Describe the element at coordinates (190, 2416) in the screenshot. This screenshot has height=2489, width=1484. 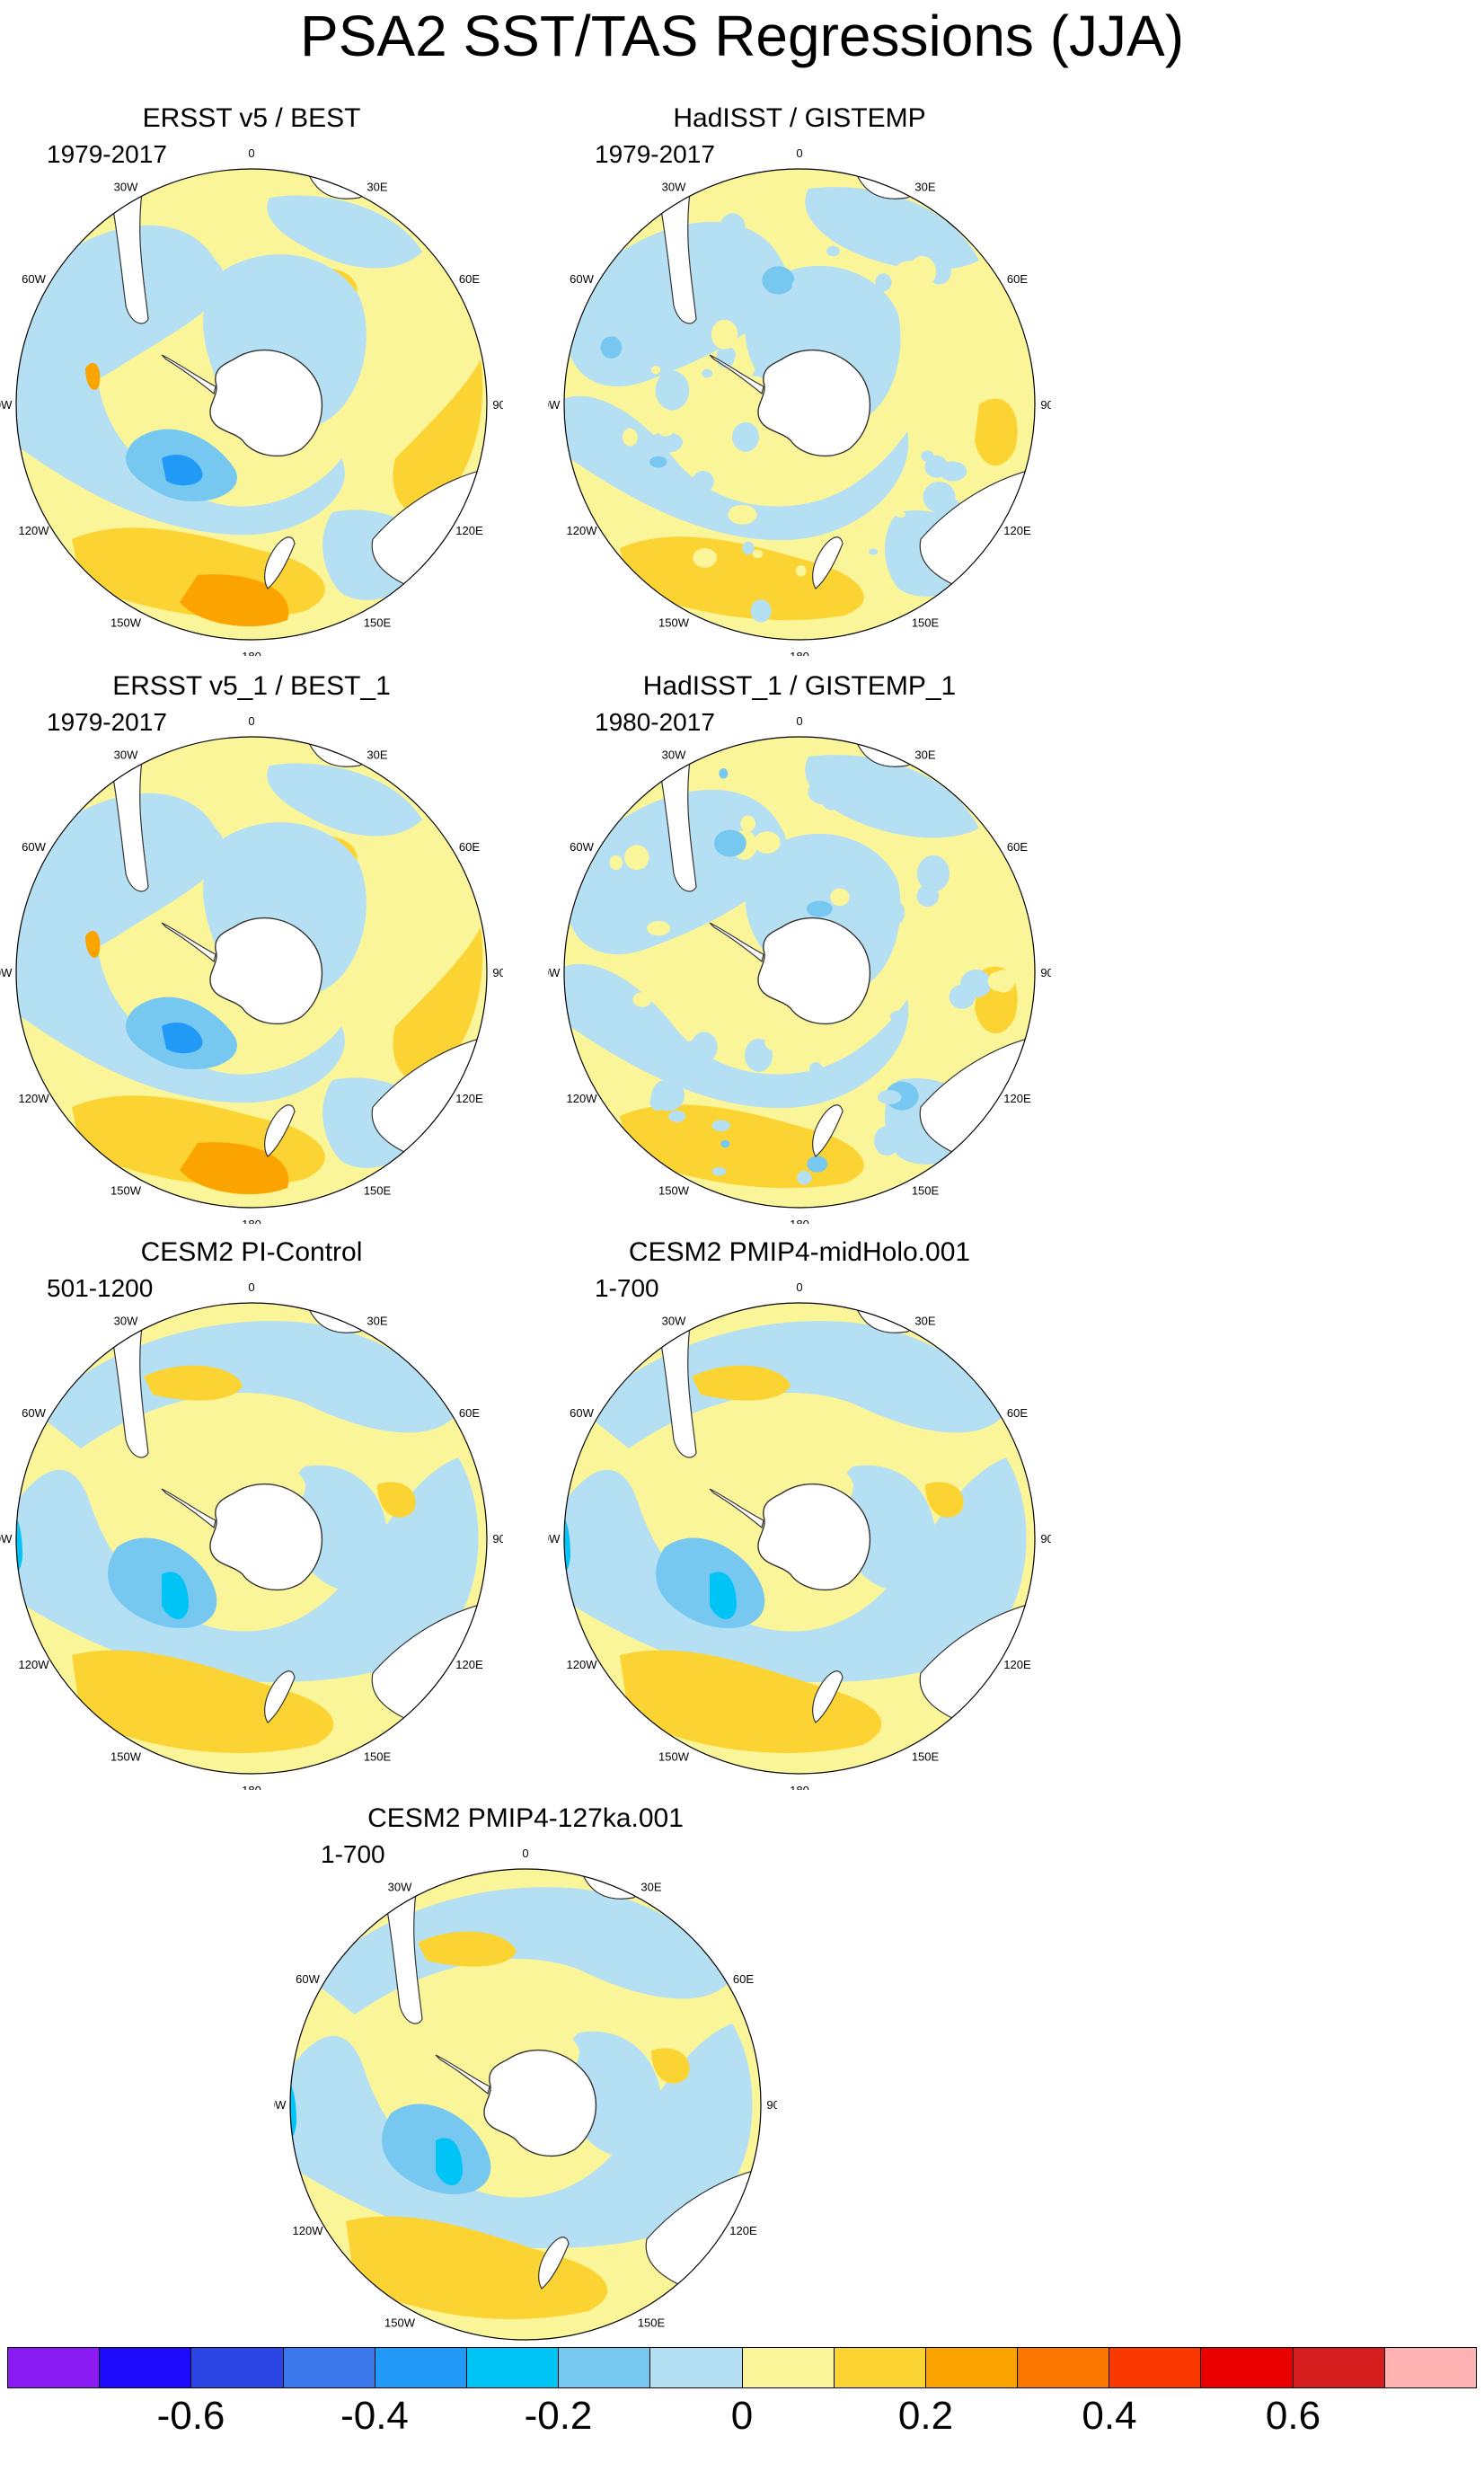
I see `colorbar-tick-label: -0.6` at that location.